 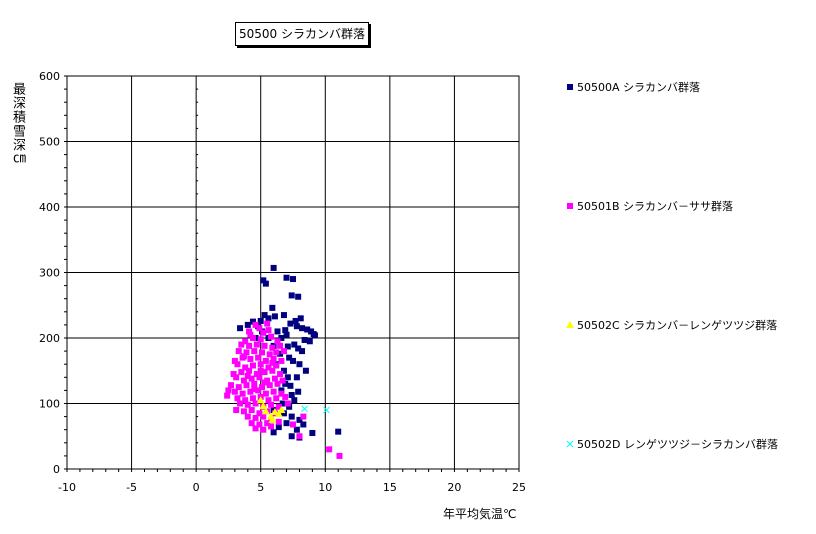 What do you see at coordinates (260, 487) in the screenshot?
I see `x-tick-label: 5` at bounding box center [260, 487].